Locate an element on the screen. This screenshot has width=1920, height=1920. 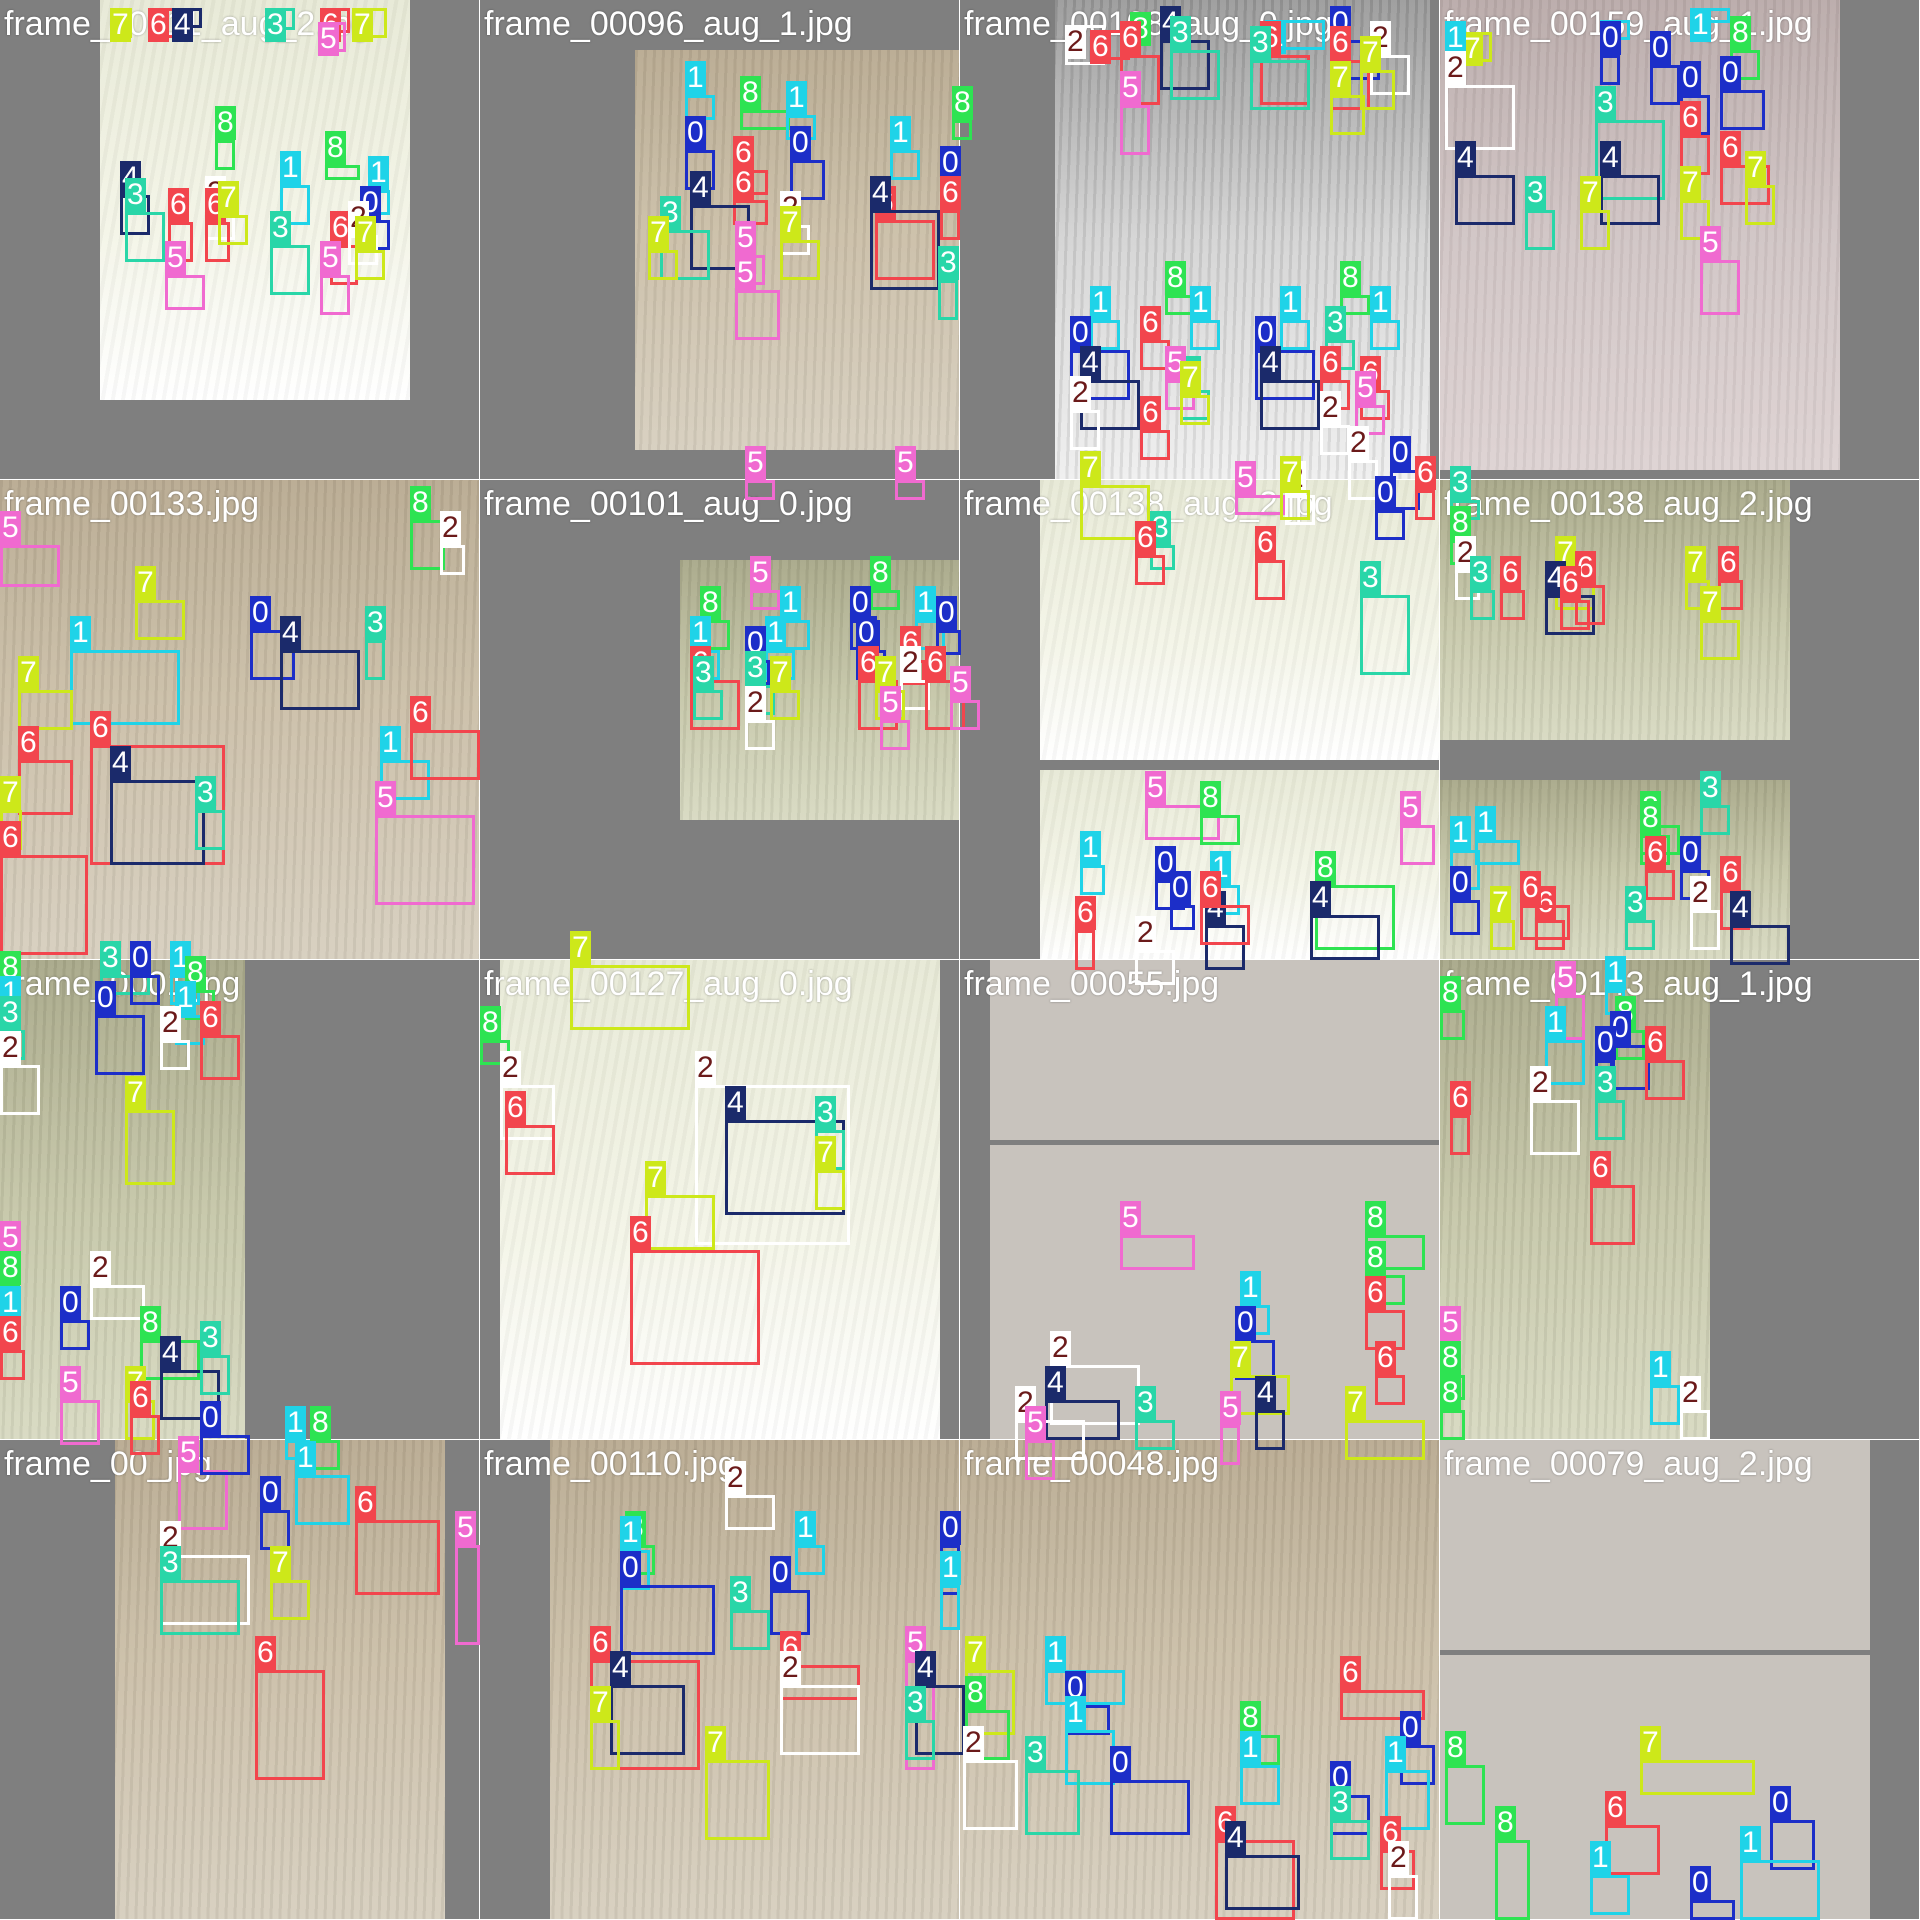
mosaic-tile: frame_0001.jpg is located at coordinates (240, 1200).